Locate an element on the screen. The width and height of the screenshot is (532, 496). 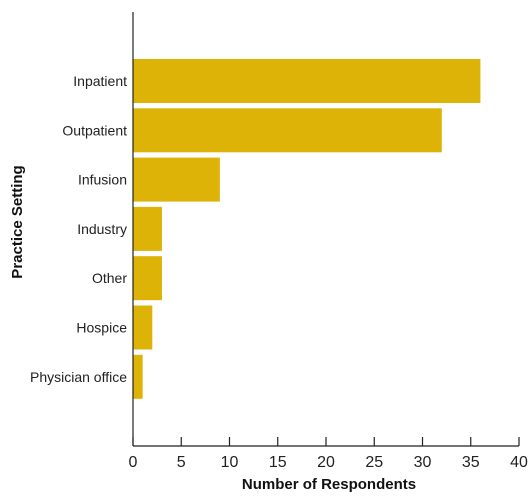
x-axis-title: Number of Respondents is located at coordinates (329, 484).